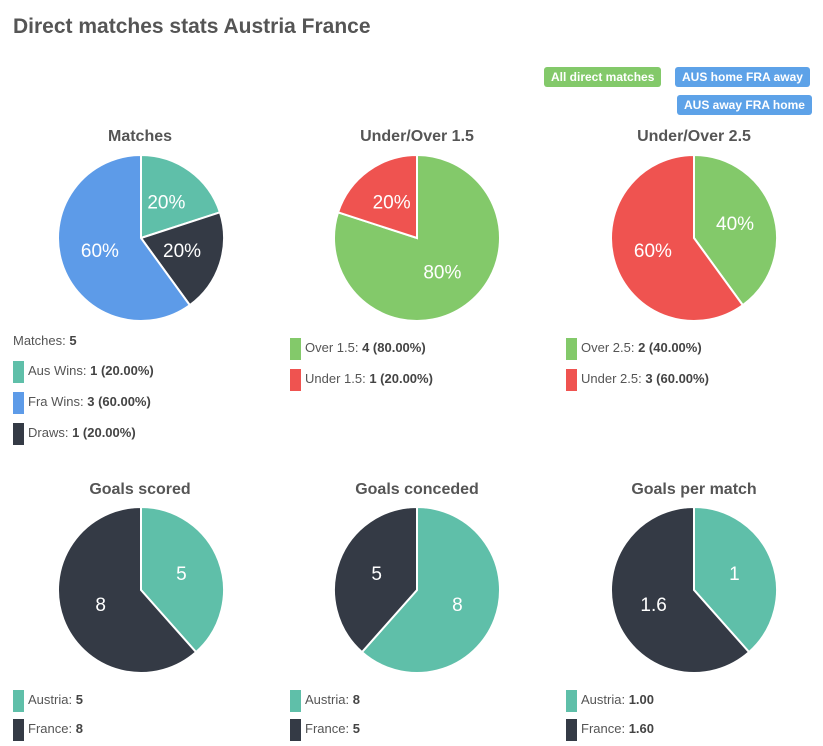 This screenshot has height=746, width=823. I want to click on goals-scored-legend-item-france: France: 8, so click(48, 729).